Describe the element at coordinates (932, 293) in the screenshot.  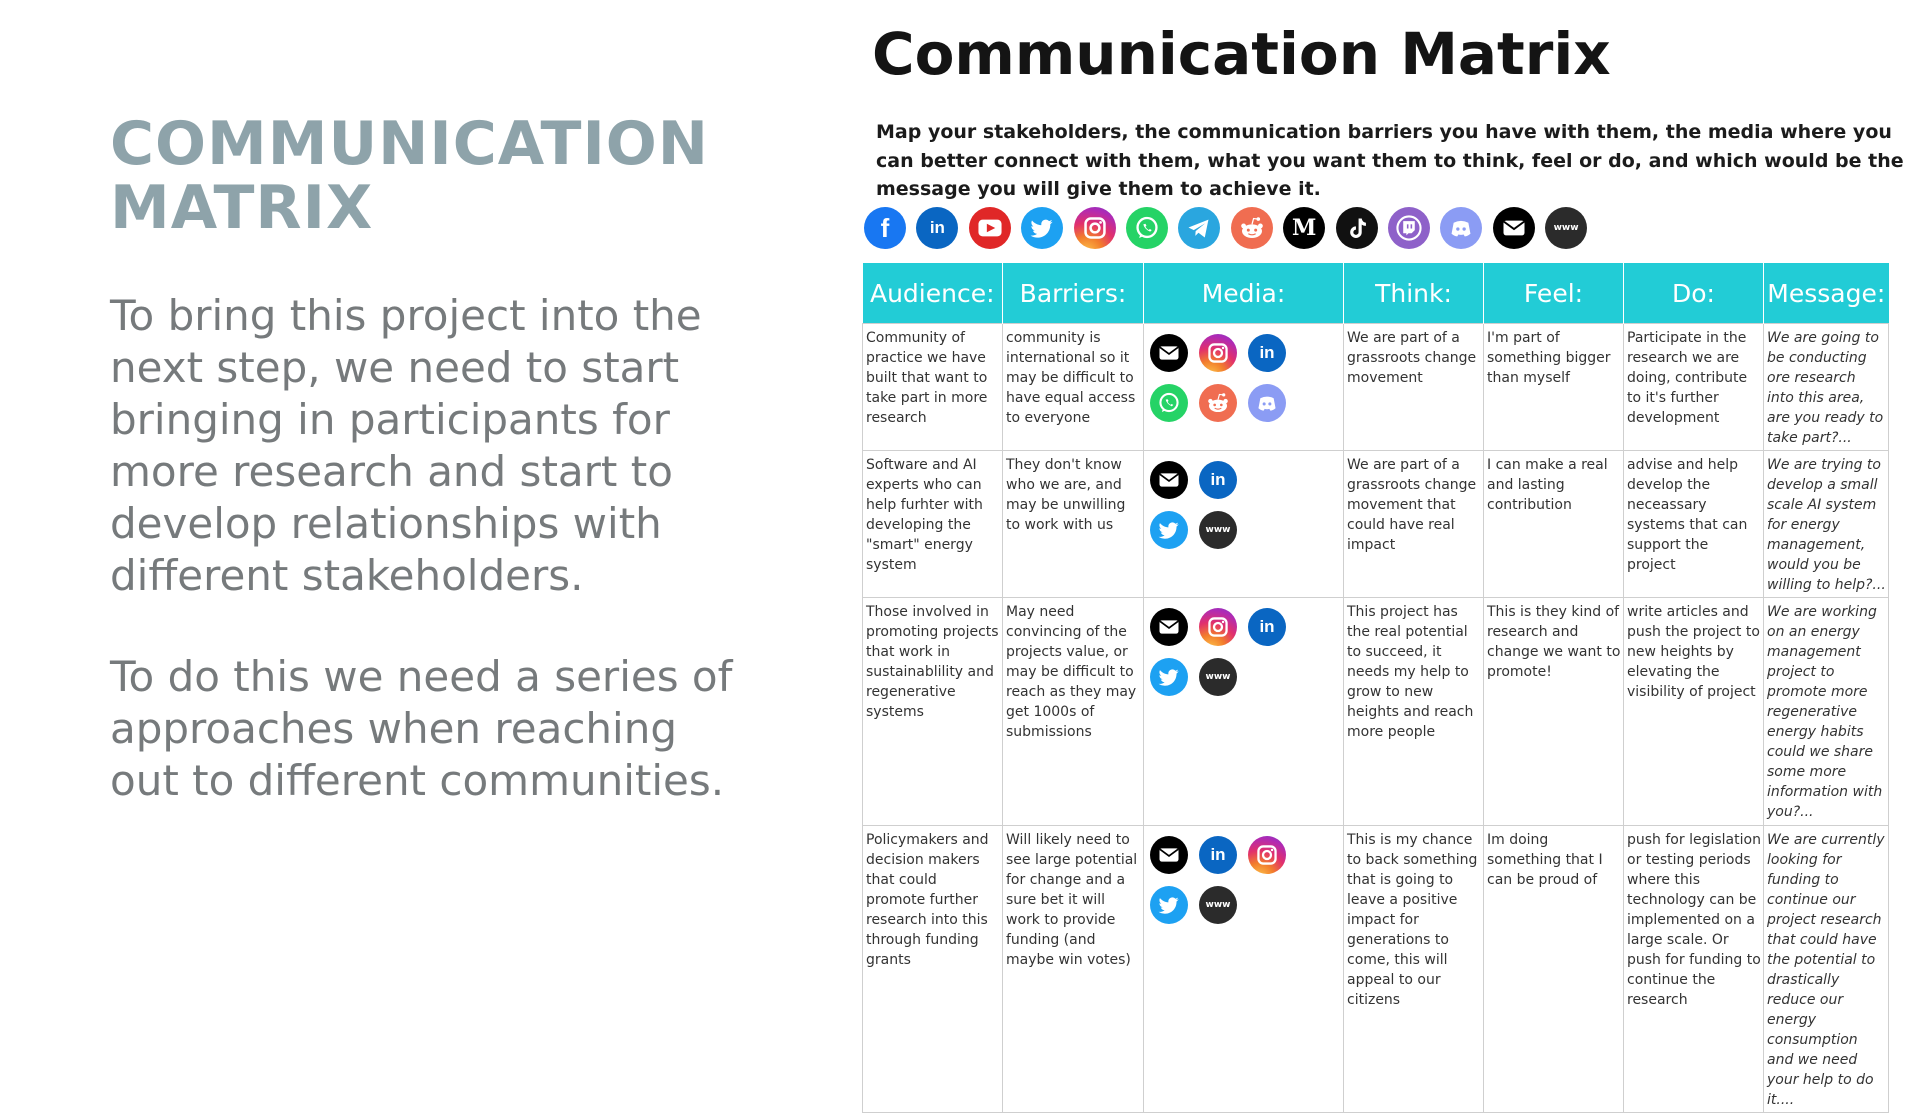
I see `header-audience: Audience:` at that location.